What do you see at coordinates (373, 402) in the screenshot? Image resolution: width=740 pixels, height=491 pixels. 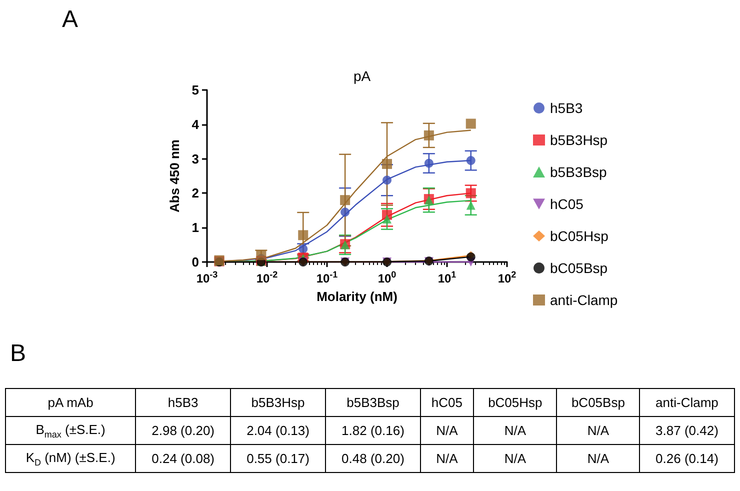 I see `category-label: b5B3Bsp` at bounding box center [373, 402].